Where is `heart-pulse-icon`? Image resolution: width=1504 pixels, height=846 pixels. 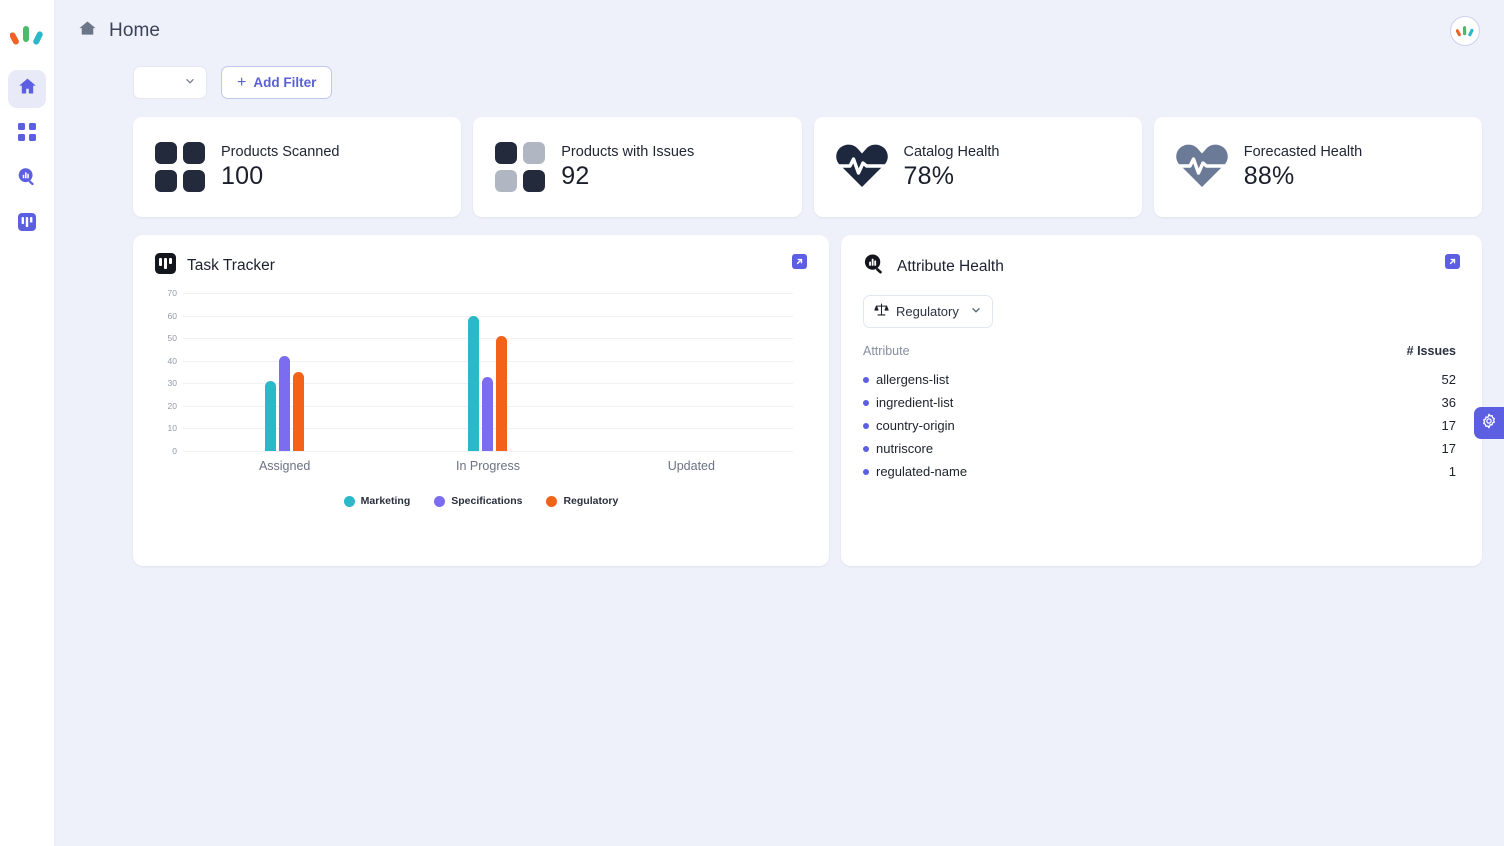
heart-pulse-icon is located at coordinates (861, 167).